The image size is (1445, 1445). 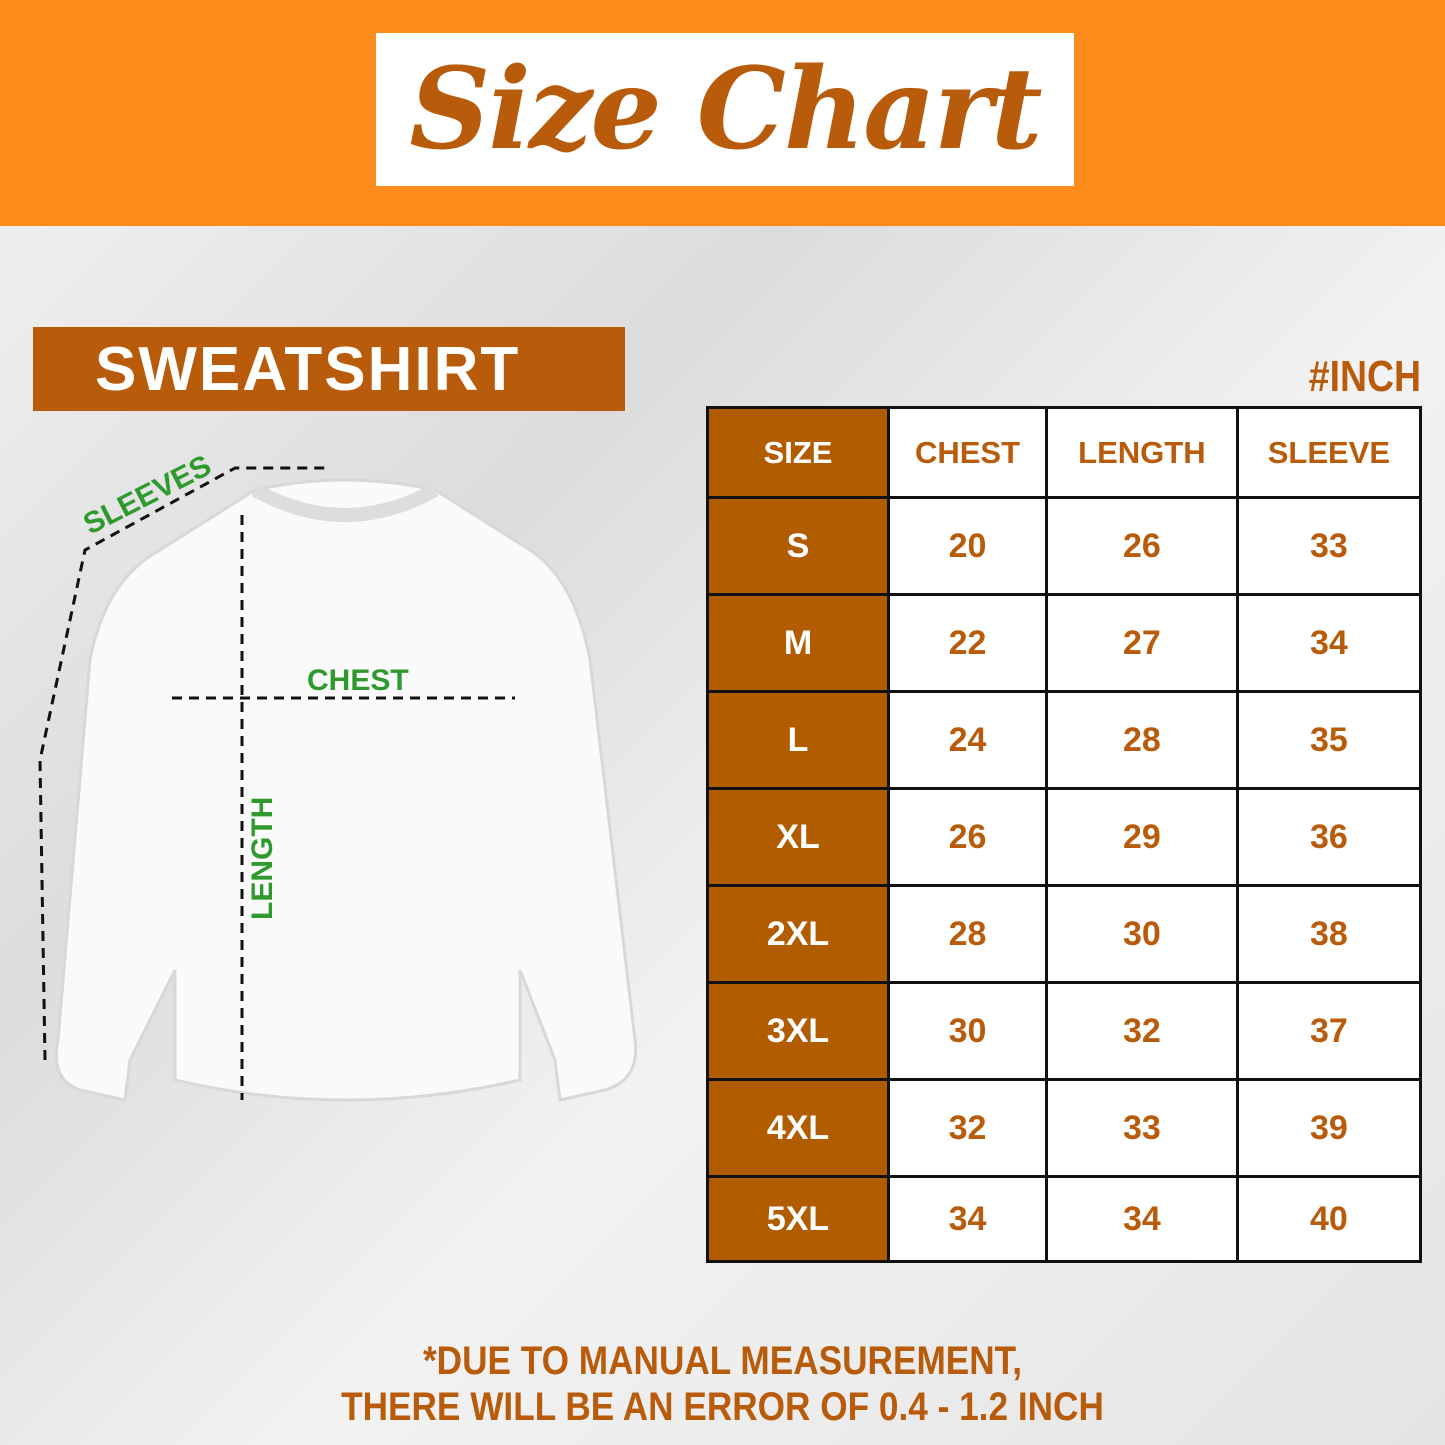 What do you see at coordinates (722, 1361) in the screenshot?
I see `note-line-1: *DUE TO MANUAL MEASUREMENT,` at bounding box center [722, 1361].